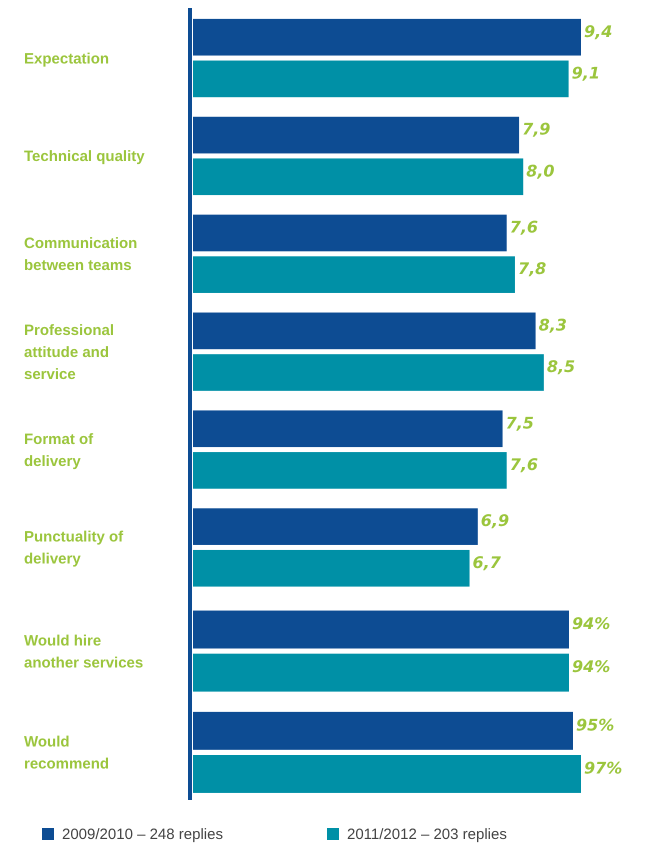 Image resolution: width=649 pixels, height=850 pixels. What do you see at coordinates (67, 59) in the screenshot?
I see `y-tick-label: Expectation` at bounding box center [67, 59].